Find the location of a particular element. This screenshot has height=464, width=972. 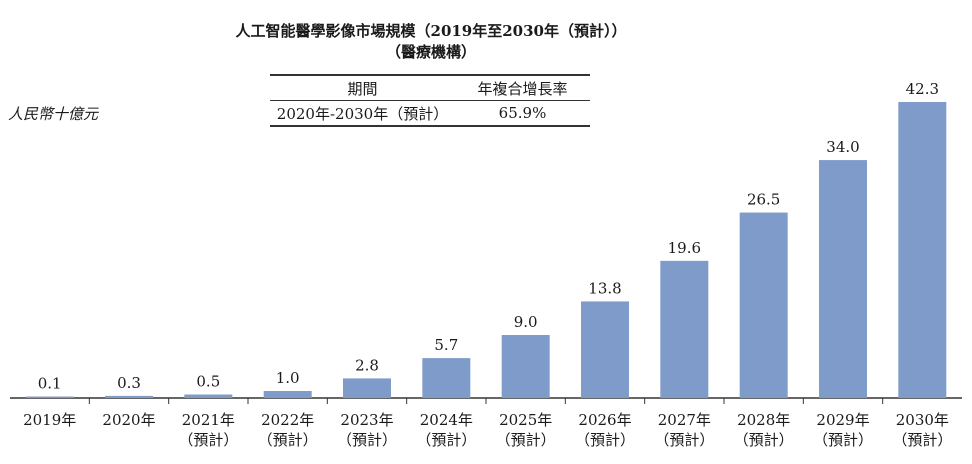

bar-value-label: 2.8 is located at coordinates (367, 365).